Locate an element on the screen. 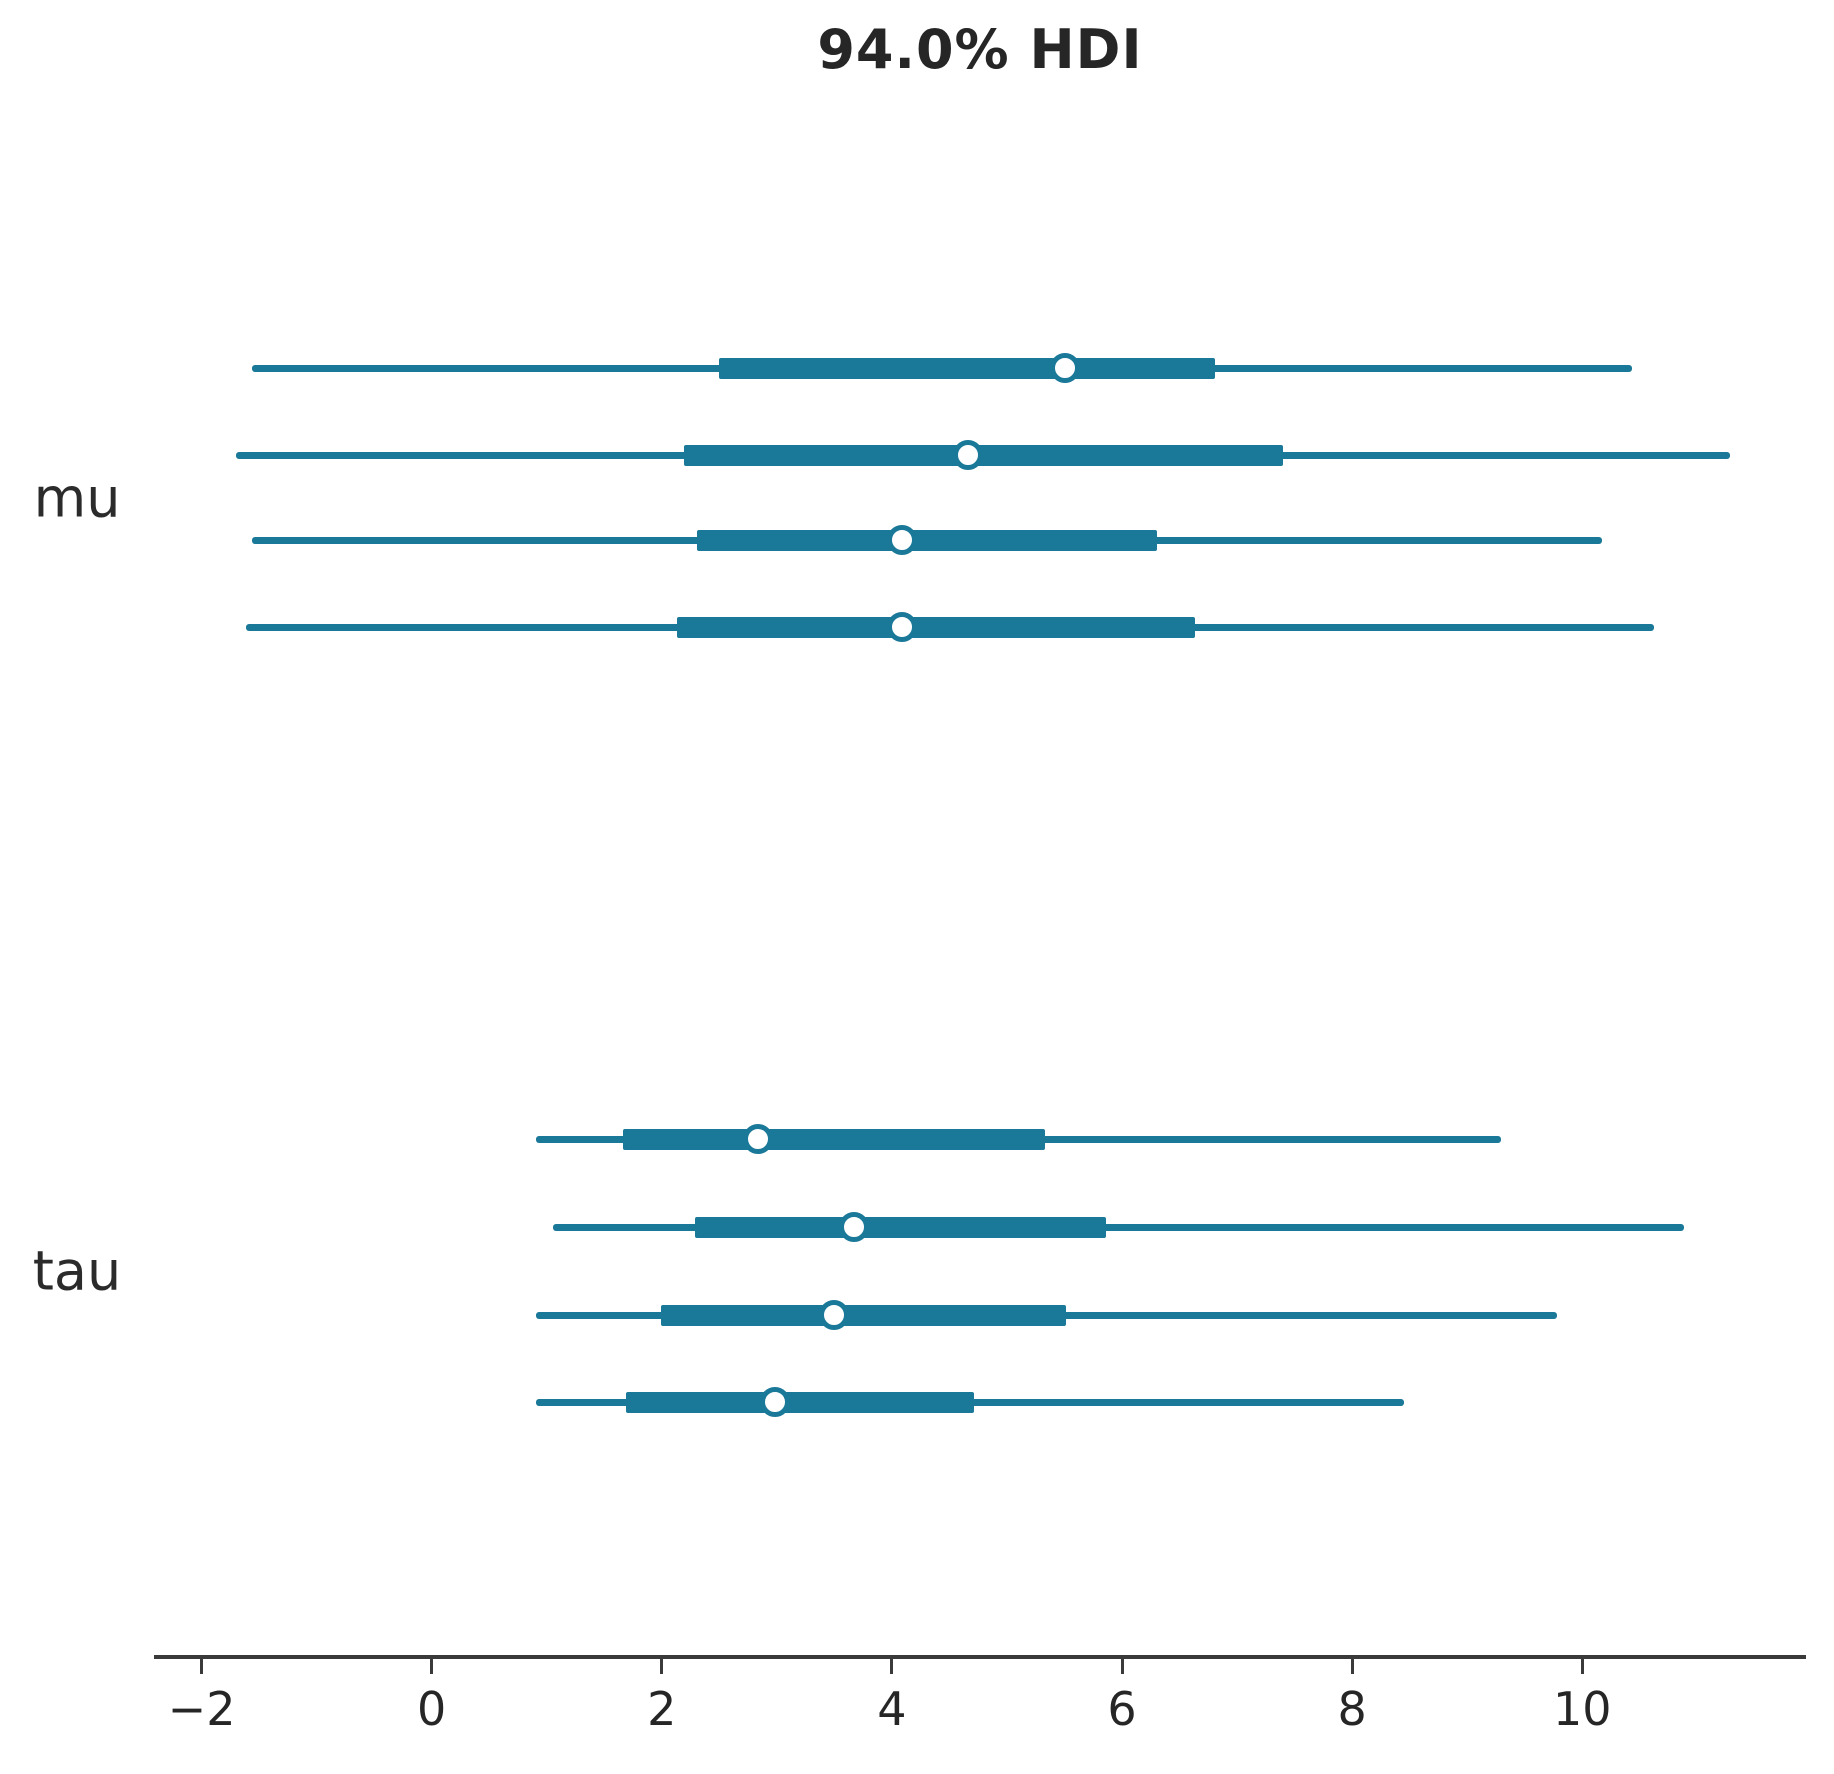  quartile-band-mu-chain3 is located at coordinates (935, 627).